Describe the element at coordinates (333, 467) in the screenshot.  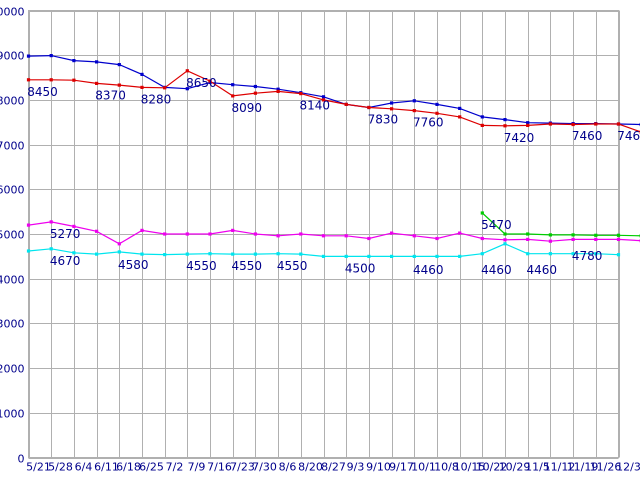
I see `x-axis-tick-label: 8/27` at that location.